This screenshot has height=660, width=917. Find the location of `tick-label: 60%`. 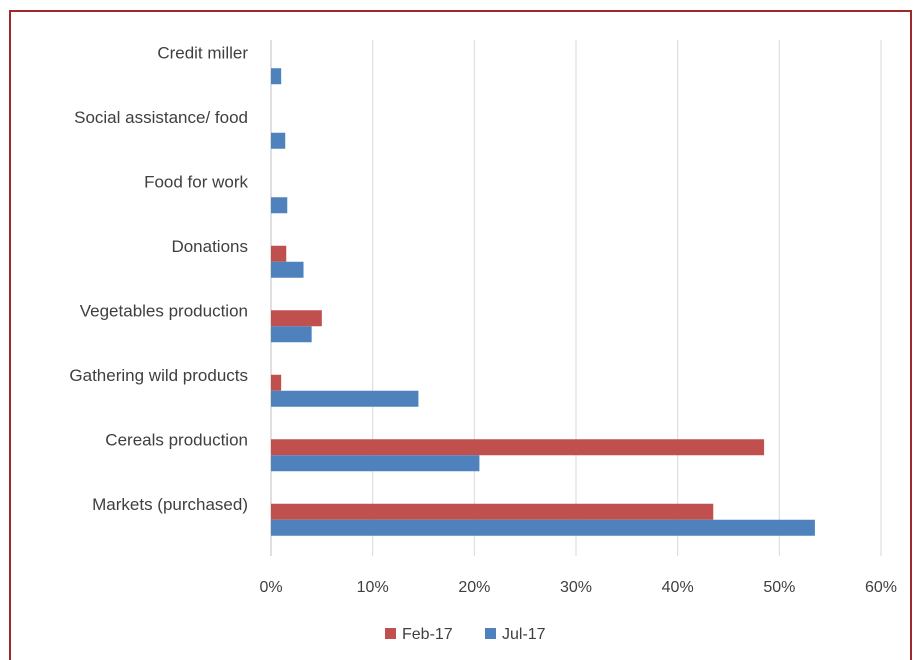

tick-label: 60% is located at coordinates (881, 587).